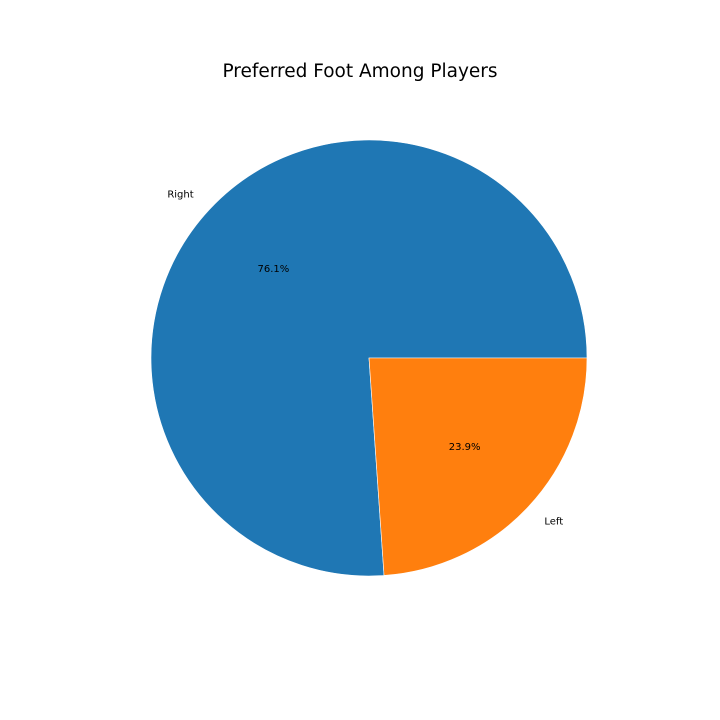  I want to click on slice-label-right: Right, so click(180, 194).